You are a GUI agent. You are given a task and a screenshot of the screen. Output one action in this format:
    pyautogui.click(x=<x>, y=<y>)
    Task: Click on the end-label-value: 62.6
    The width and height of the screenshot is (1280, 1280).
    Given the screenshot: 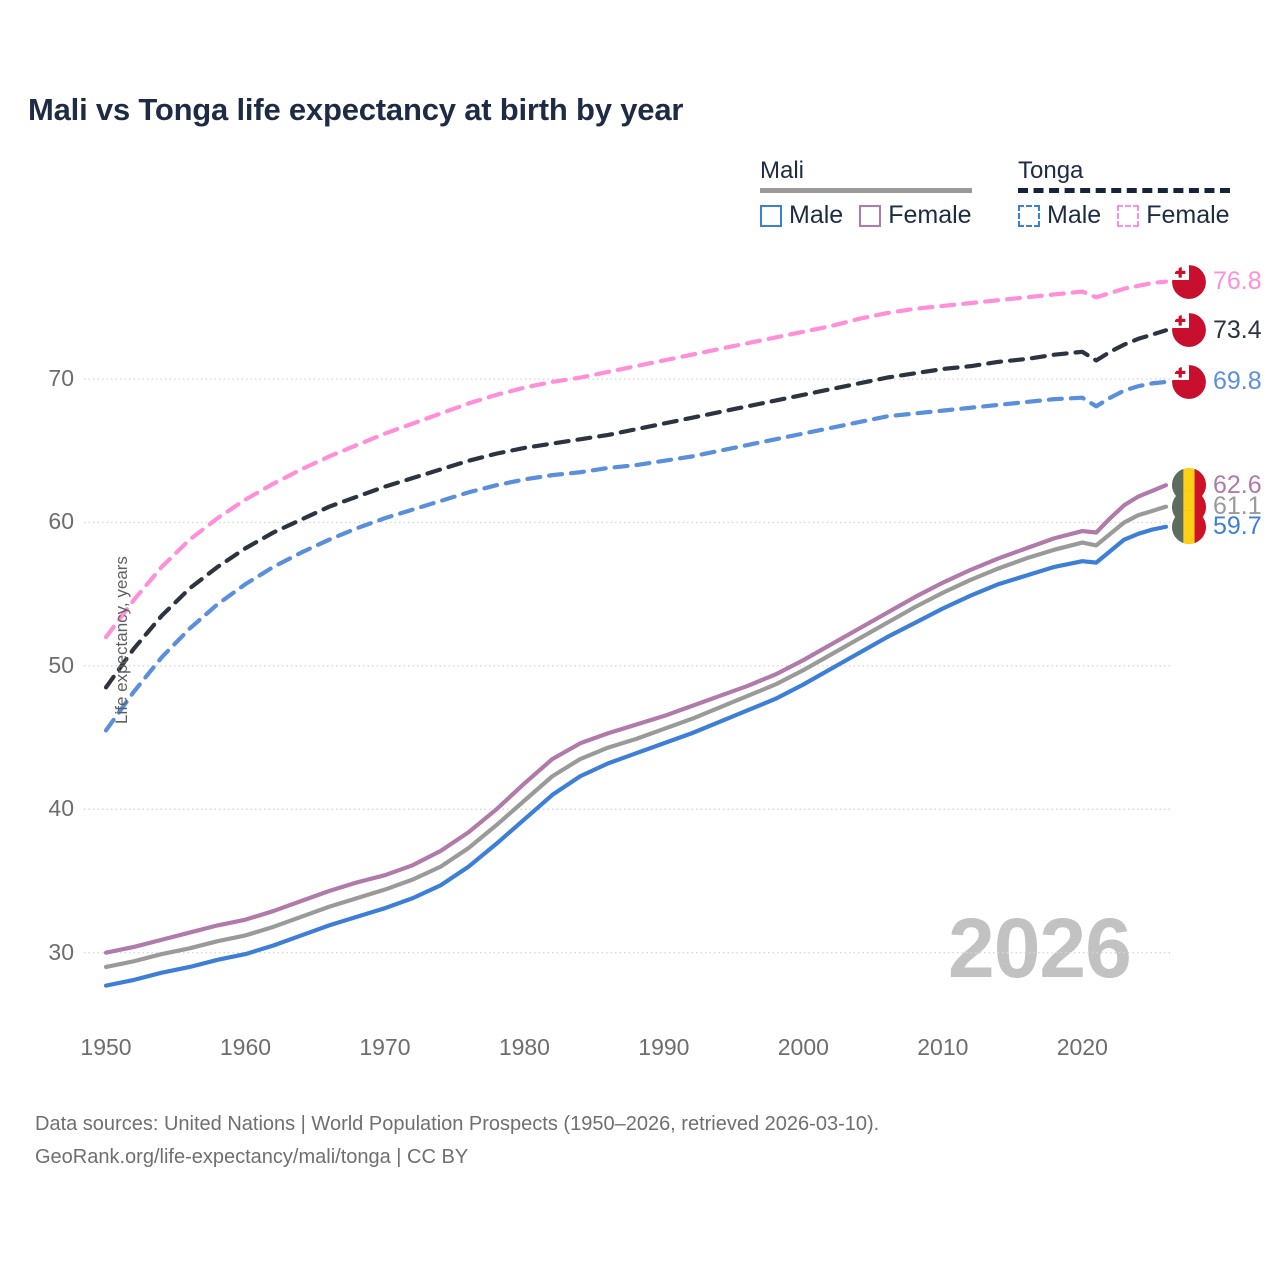 What is the action you would take?
    pyautogui.click(x=1237, y=484)
    